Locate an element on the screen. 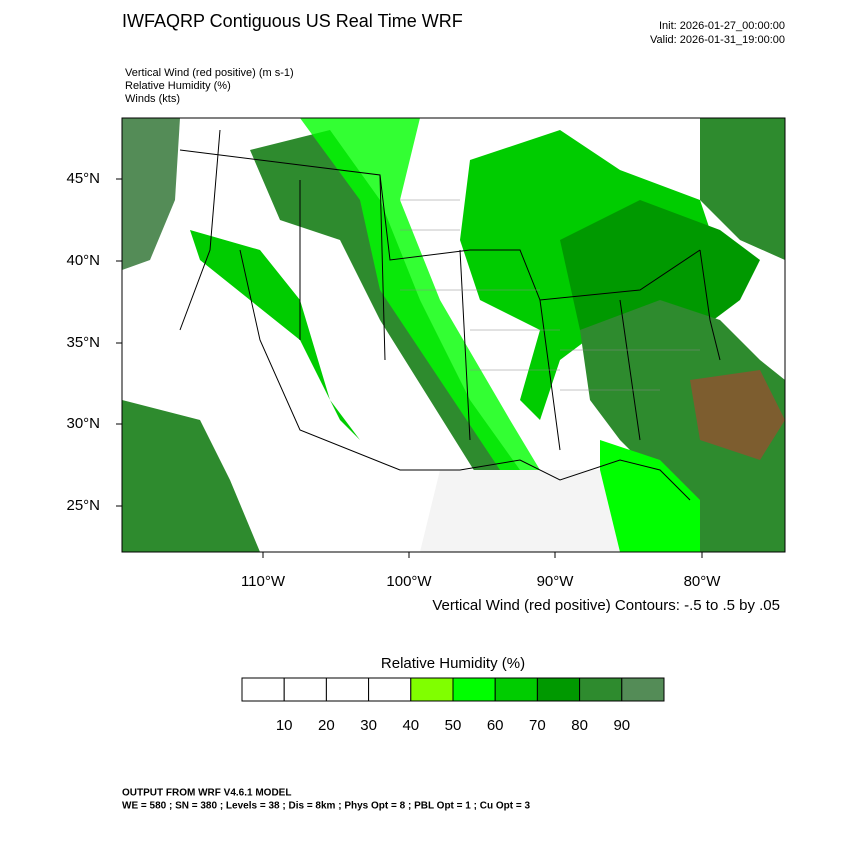 The width and height of the screenshot is (850, 850). field-label: Relative Humidity (%) is located at coordinates (178, 86).